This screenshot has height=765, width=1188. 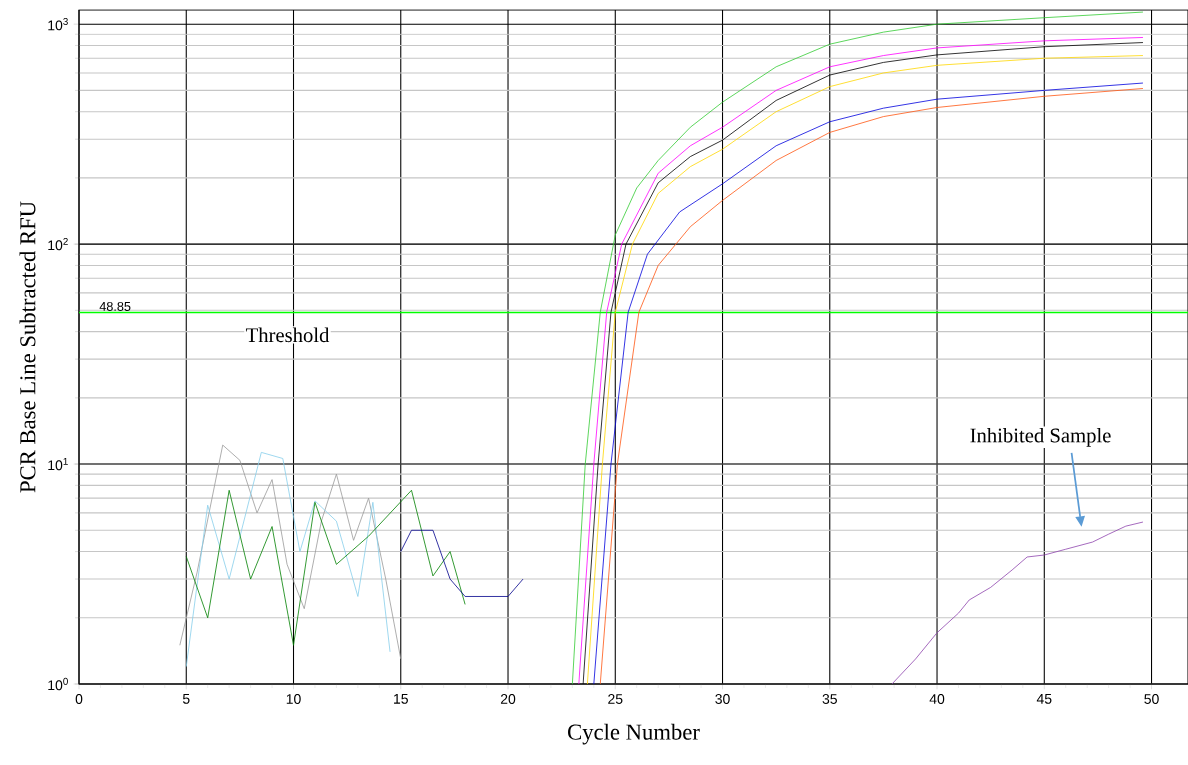 What do you see at coordinates (58, 244) in the screenshot?
I see `y-tick-label: 10$^{2}$` at bounding box center [58, 244].